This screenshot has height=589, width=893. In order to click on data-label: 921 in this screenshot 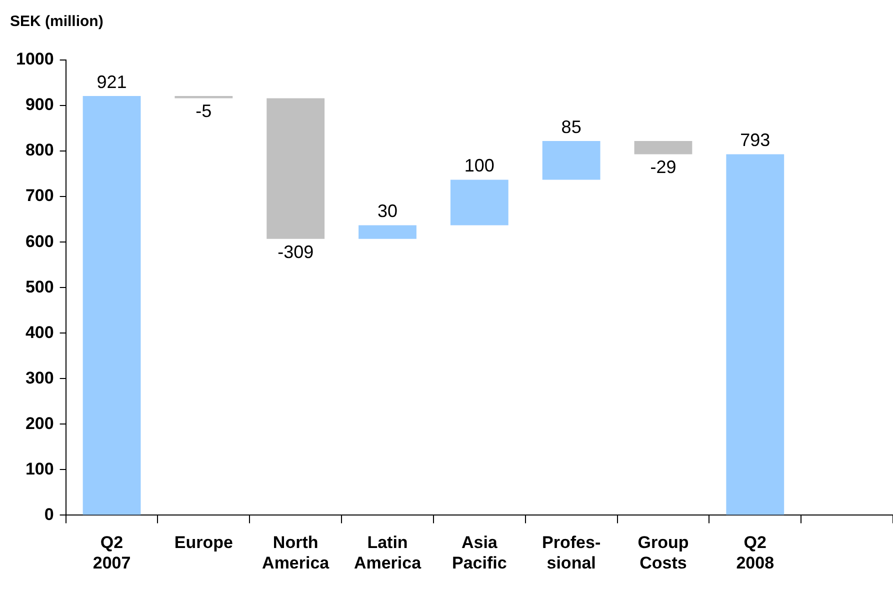, I will do `click(111, 82)`.